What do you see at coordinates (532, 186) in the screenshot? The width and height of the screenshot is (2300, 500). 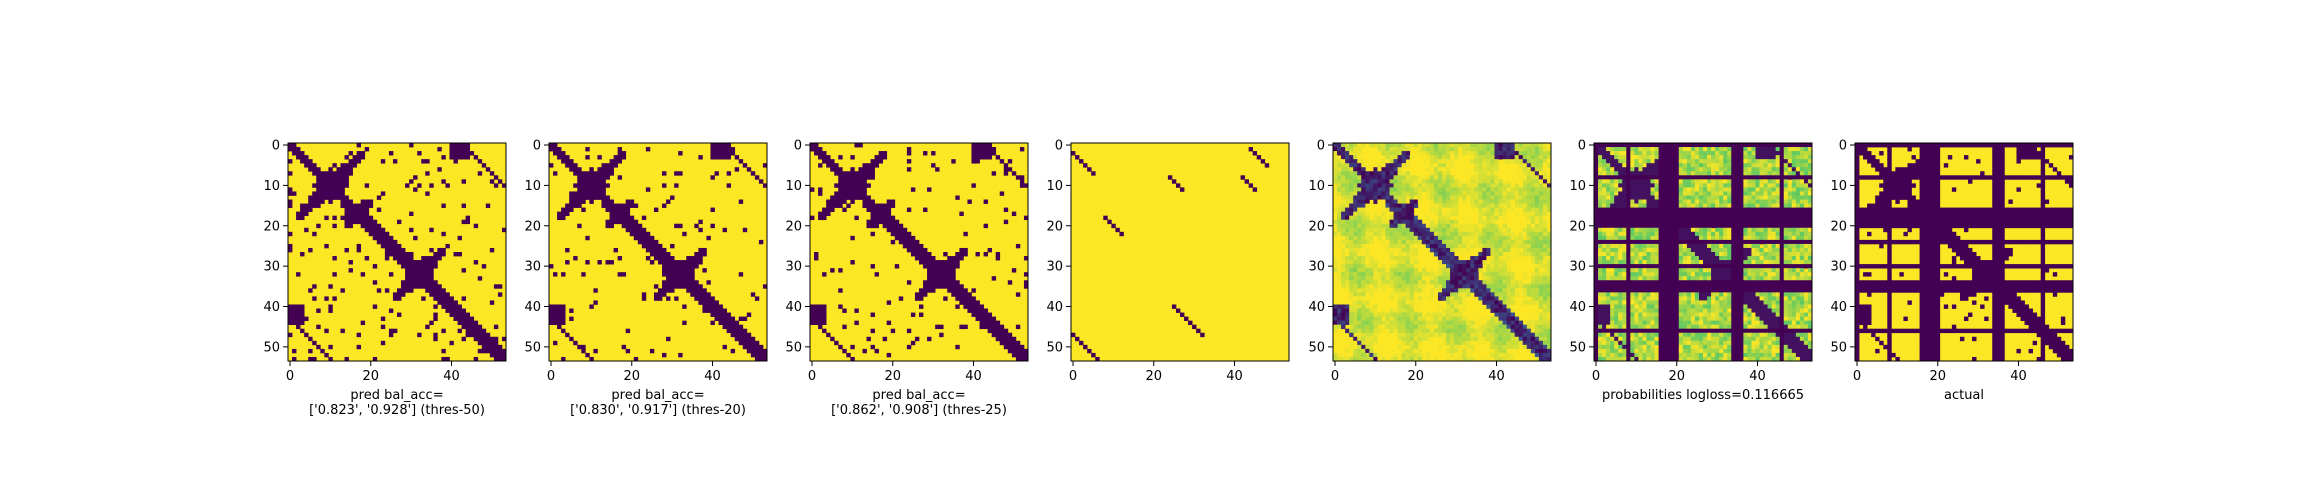 I see `y-tick-label: 10` at bounding box center [532, 186].